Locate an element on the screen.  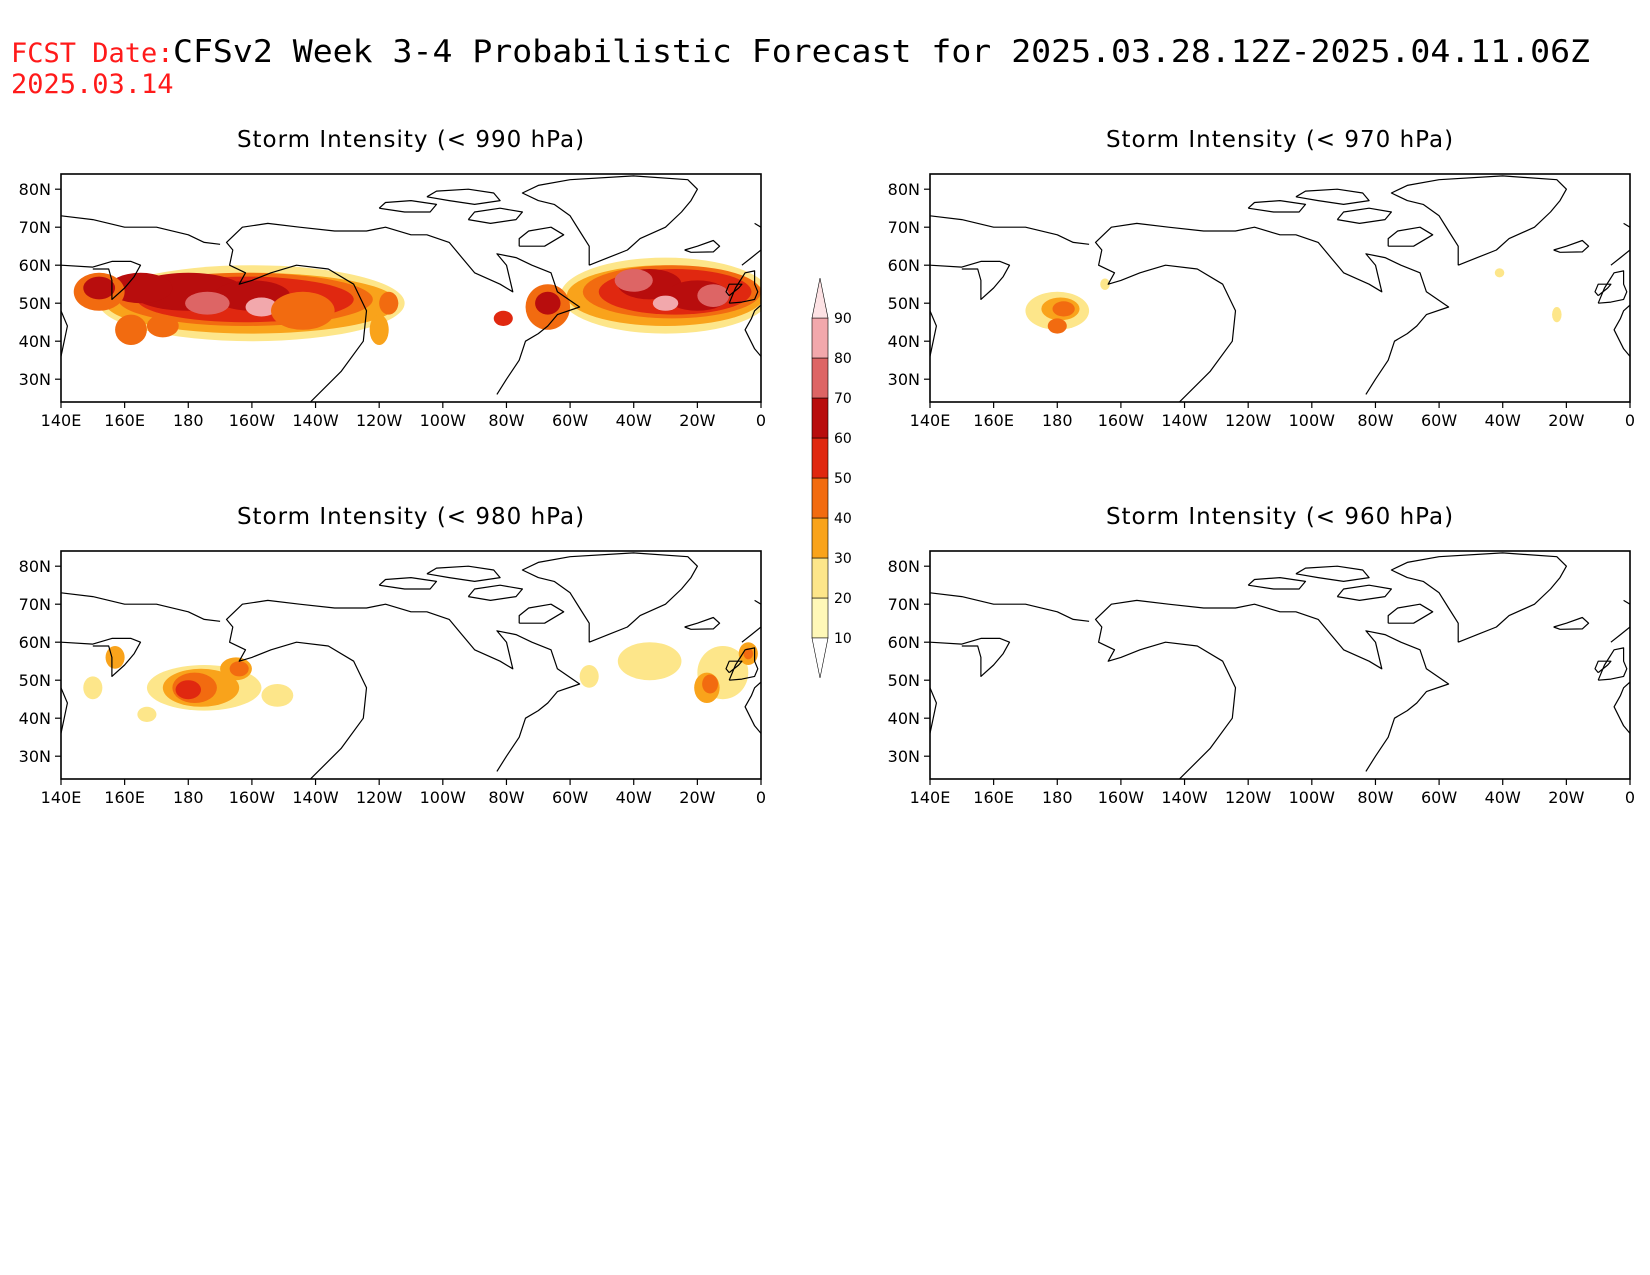
colorbar-label: 30 is located at coordinates (843, 559).